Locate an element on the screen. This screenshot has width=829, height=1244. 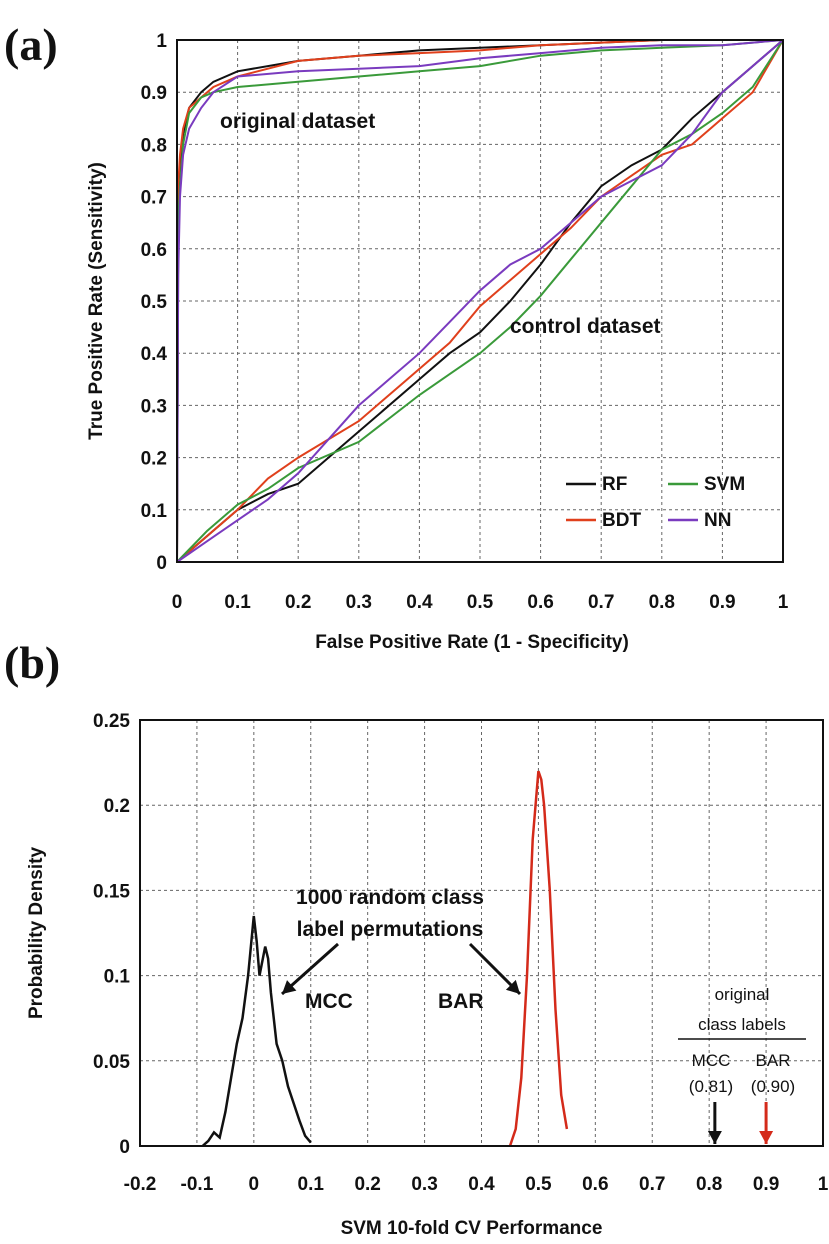
roc-x-tick-label: 0.5 is located at coordinates (480, 602).